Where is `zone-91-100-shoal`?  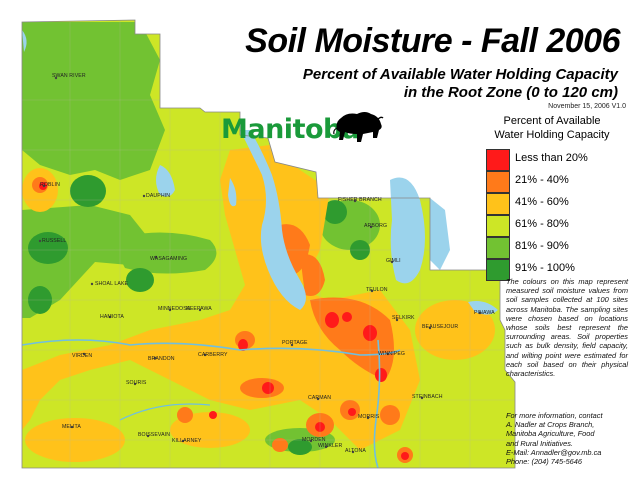
zone-91-100-shoal is located at coordinates (140, 280).